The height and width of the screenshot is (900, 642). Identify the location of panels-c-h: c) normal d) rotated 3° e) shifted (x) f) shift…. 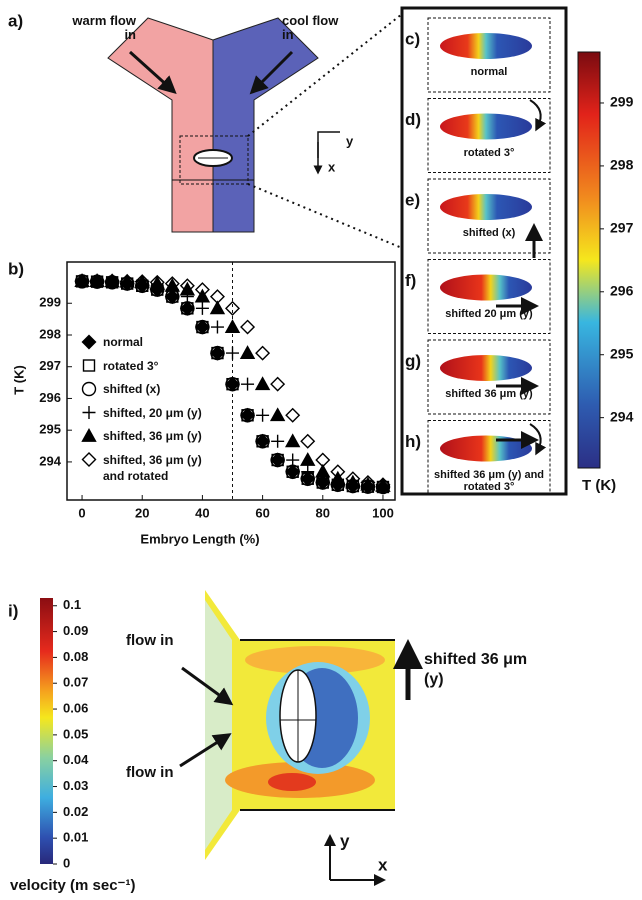
(478, 256).